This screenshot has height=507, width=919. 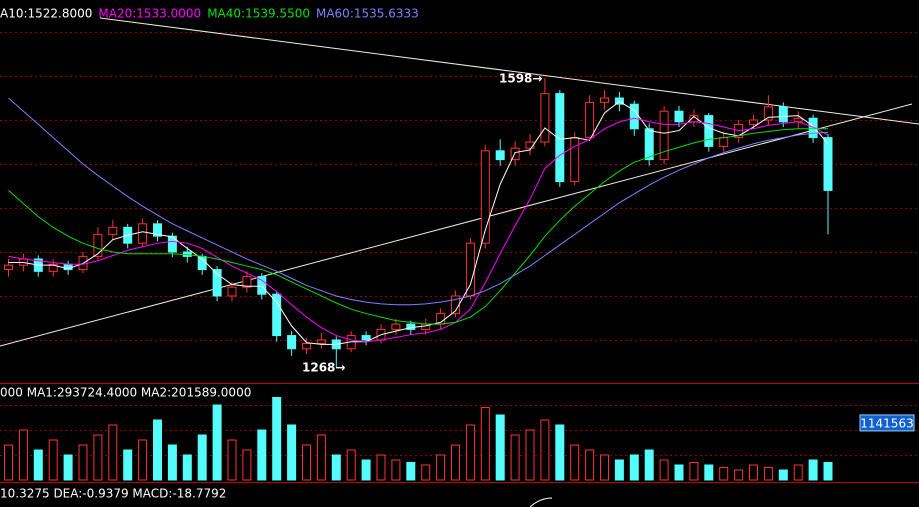 What do you see at coordinates (46, 14) in the screenshot?
I see `legend-entry: A10:1522.8000` at bounding box center [46, 14].